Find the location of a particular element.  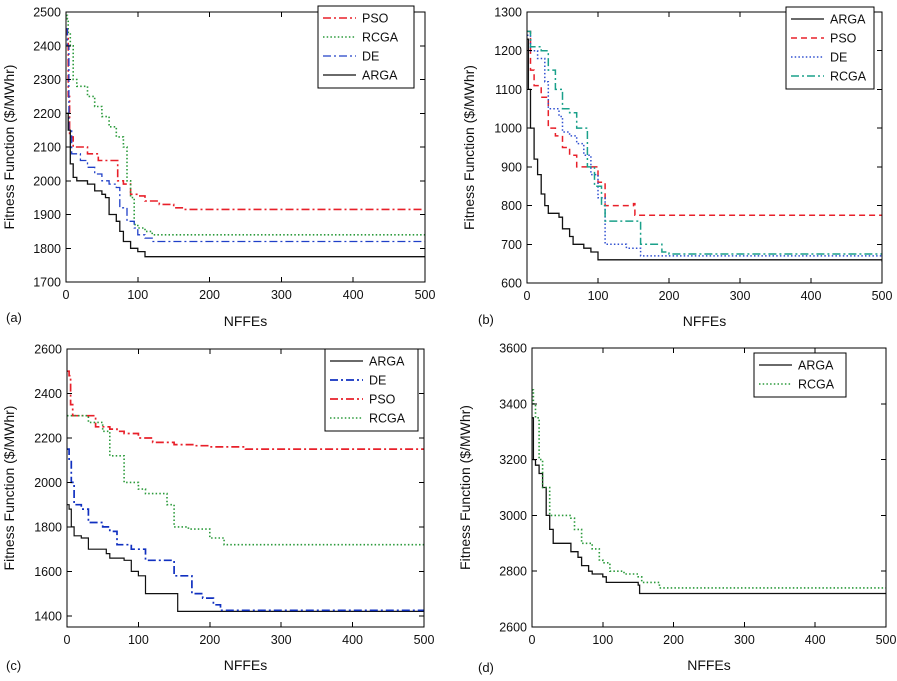

panel-label: (d) is located at coordinates (486, 667).